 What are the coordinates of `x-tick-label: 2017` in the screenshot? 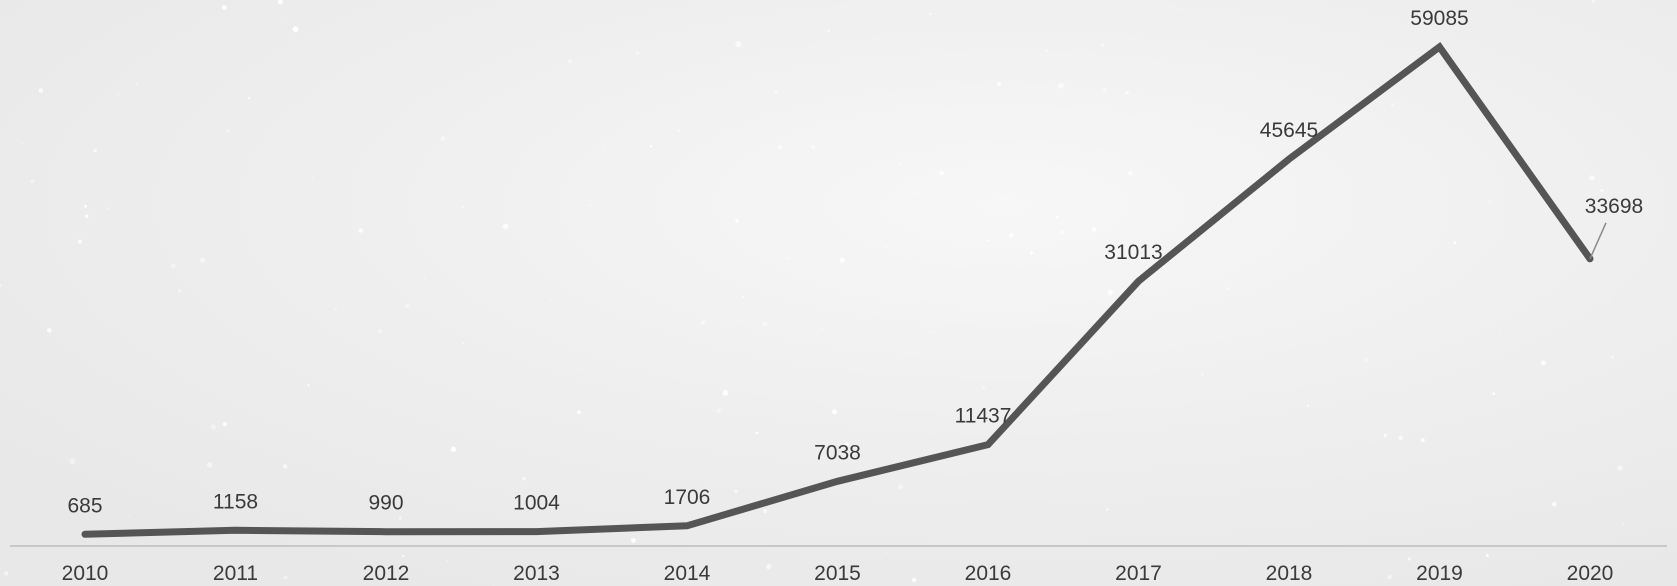 It's located at (1138, 573).